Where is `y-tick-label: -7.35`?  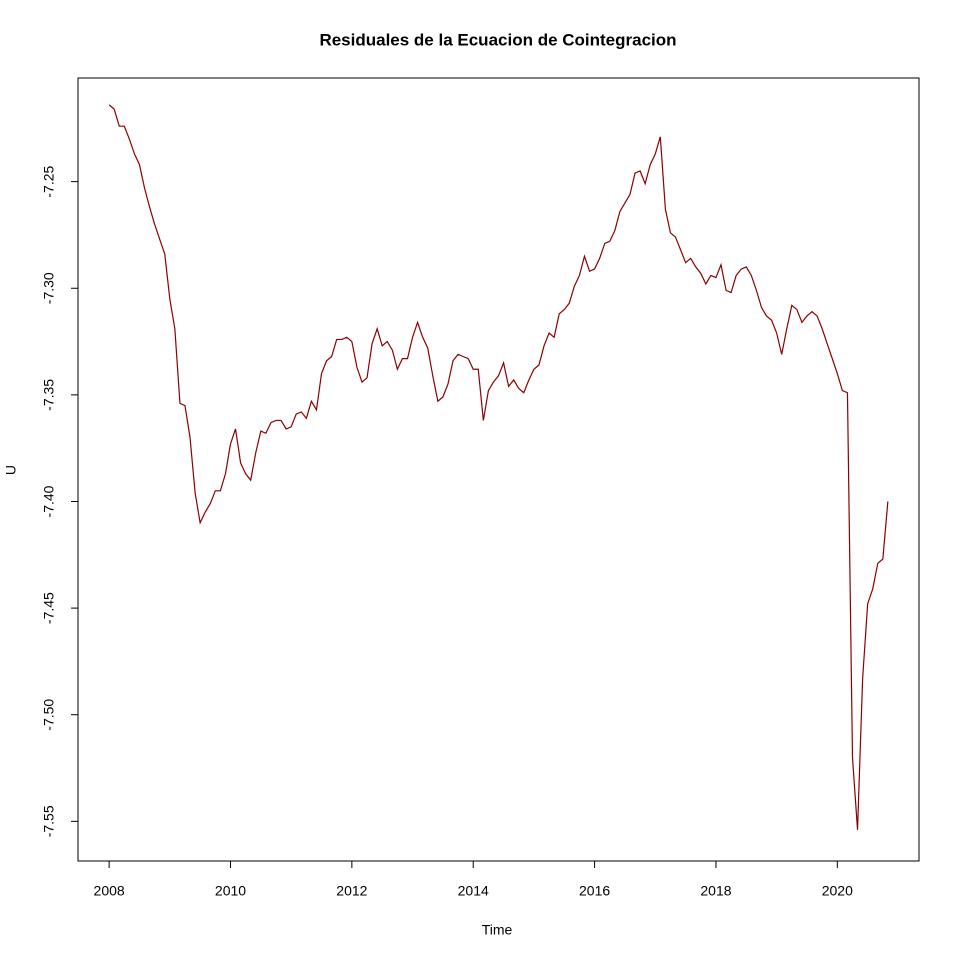
y-tick-label: -7.35 is located at coordinates (49, 395).